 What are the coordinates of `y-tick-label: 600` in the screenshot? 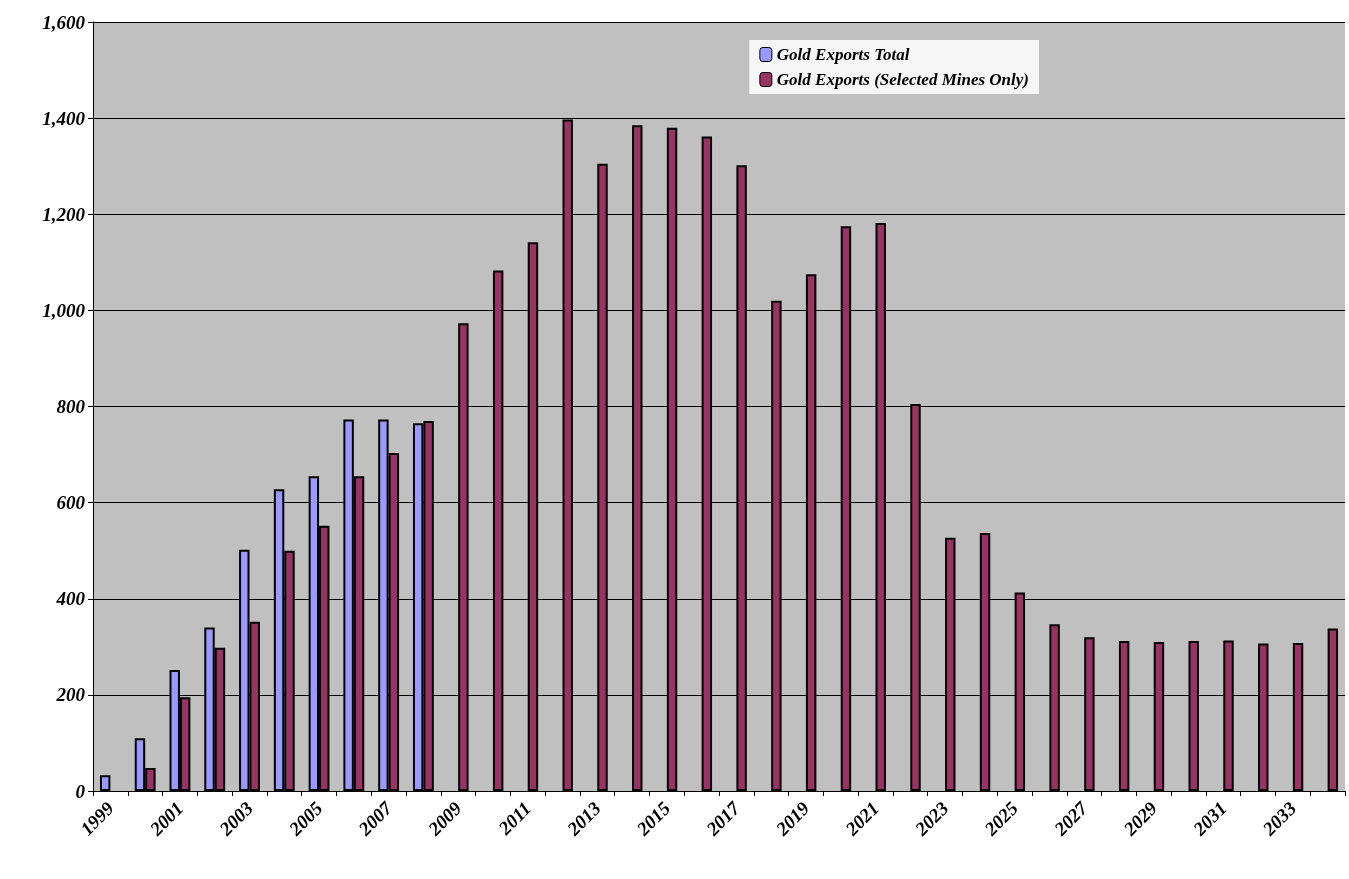 It's located at (71, 503).